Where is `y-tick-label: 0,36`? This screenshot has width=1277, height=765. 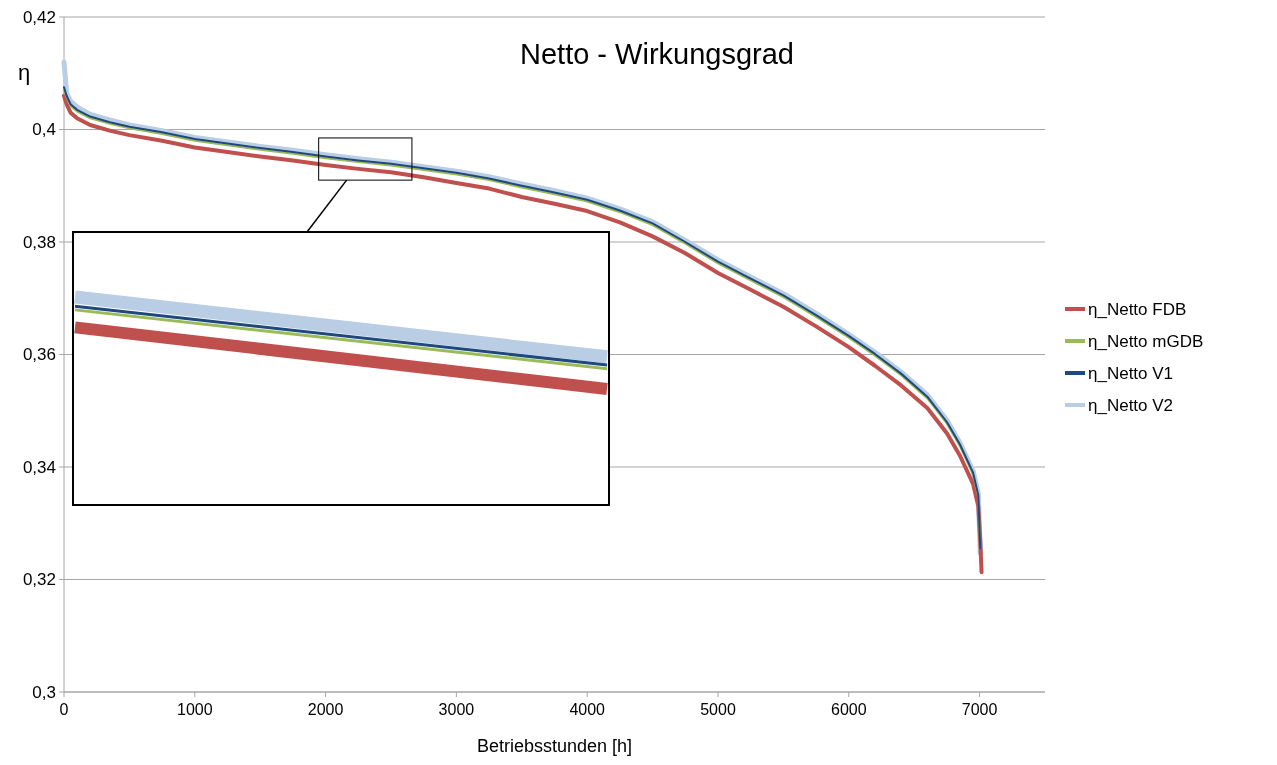
y-tick-label: 0,36 is located at coordinates (39, 355).